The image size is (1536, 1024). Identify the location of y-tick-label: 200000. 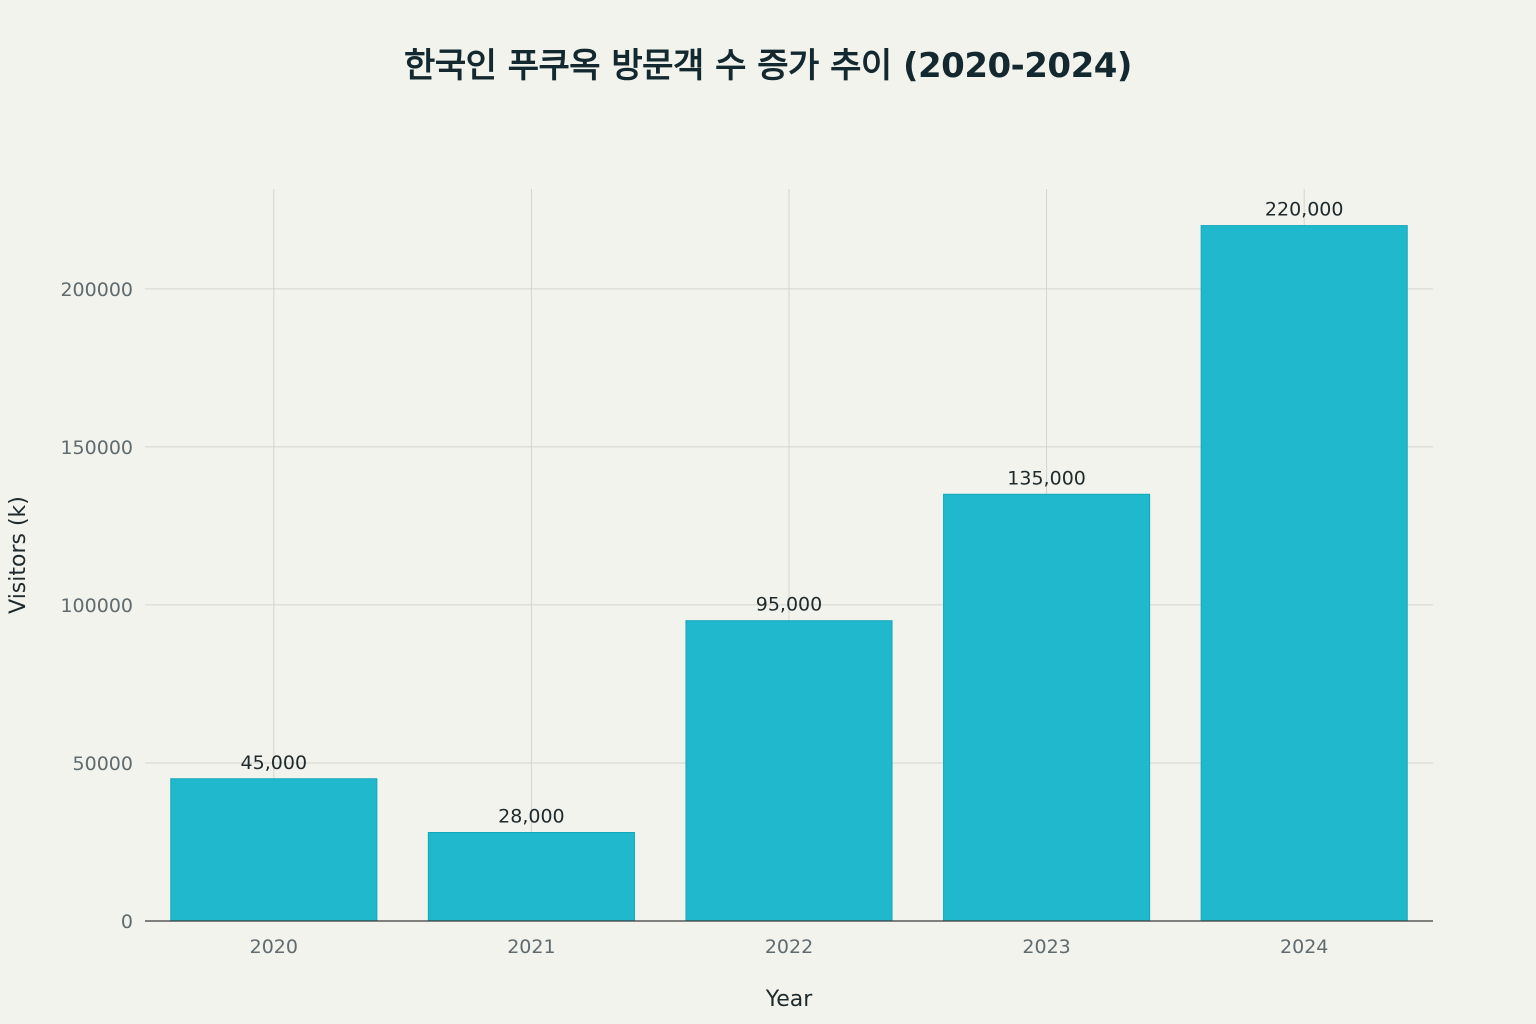
(96, 290).